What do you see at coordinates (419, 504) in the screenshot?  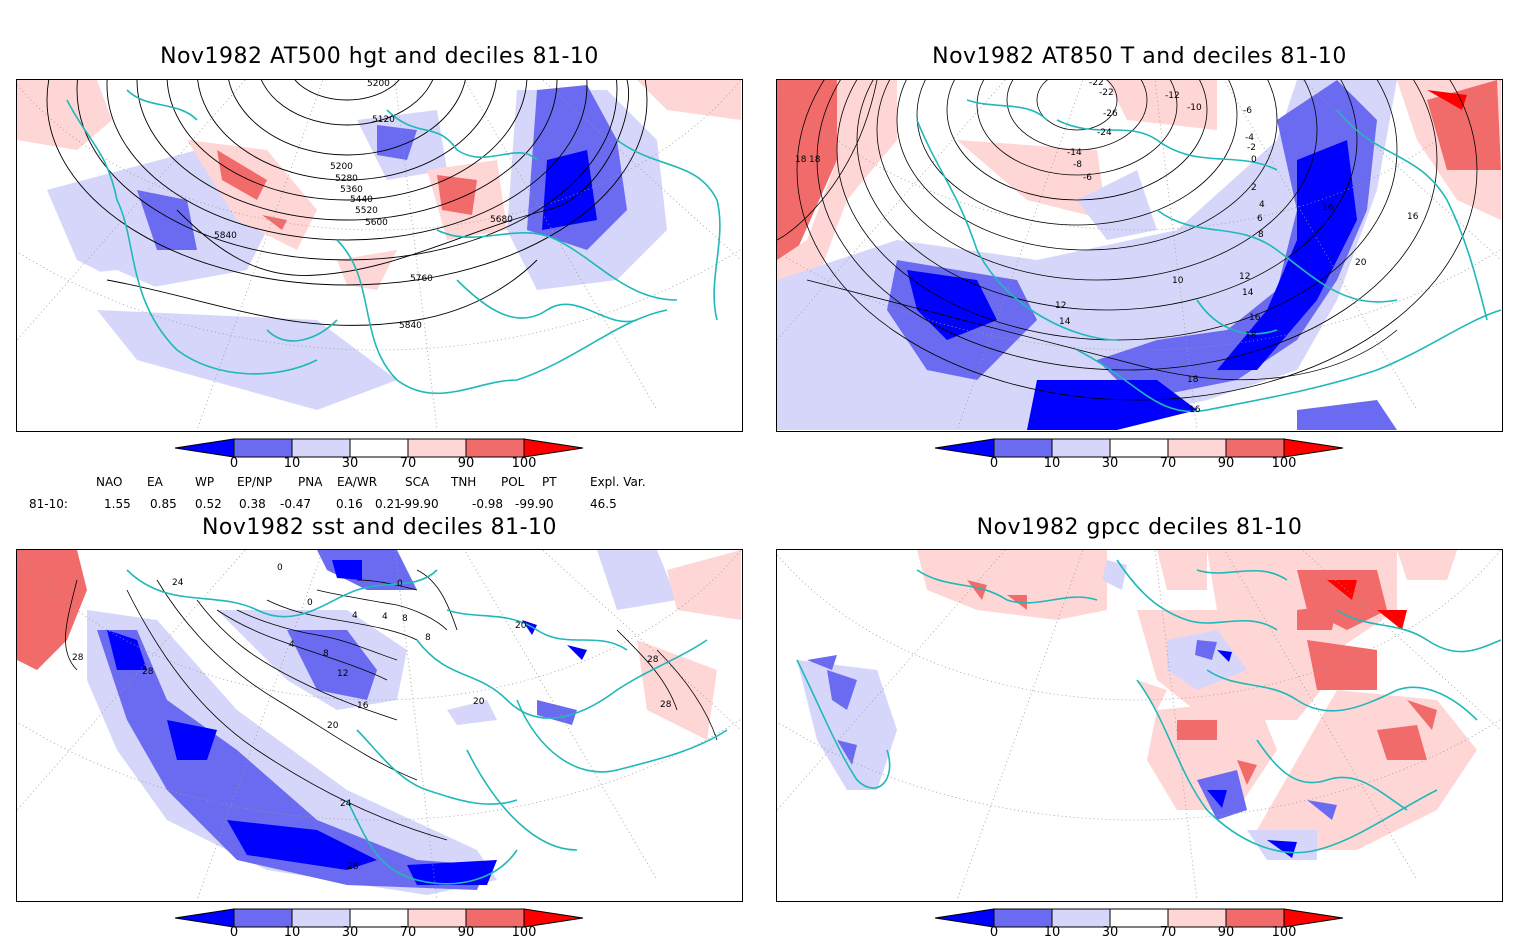 I see `index-value: -99.90` at bounding box center [419, 504].